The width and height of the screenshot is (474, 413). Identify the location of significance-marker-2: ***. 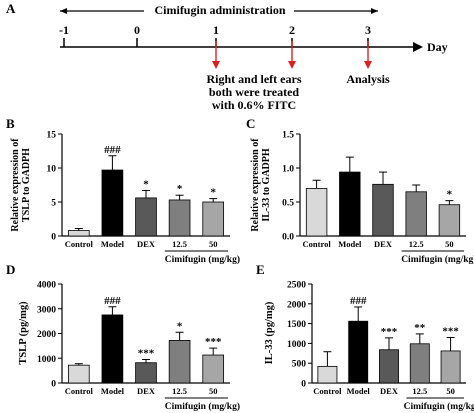
(389, 332).